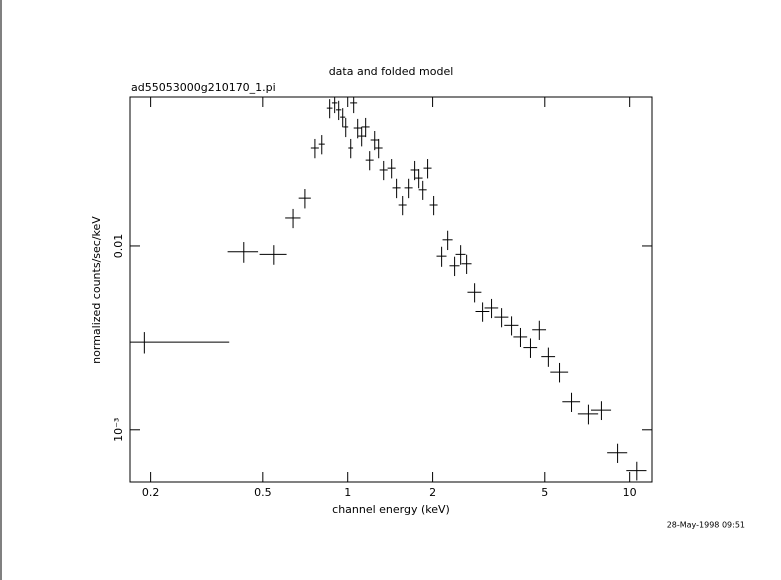 The width and height of the screenshot is (781, 580). What do you see at coordinates (347, 492) in the screenshot?
I see `x-tick-label: 1` at bounding box center [347, 492].